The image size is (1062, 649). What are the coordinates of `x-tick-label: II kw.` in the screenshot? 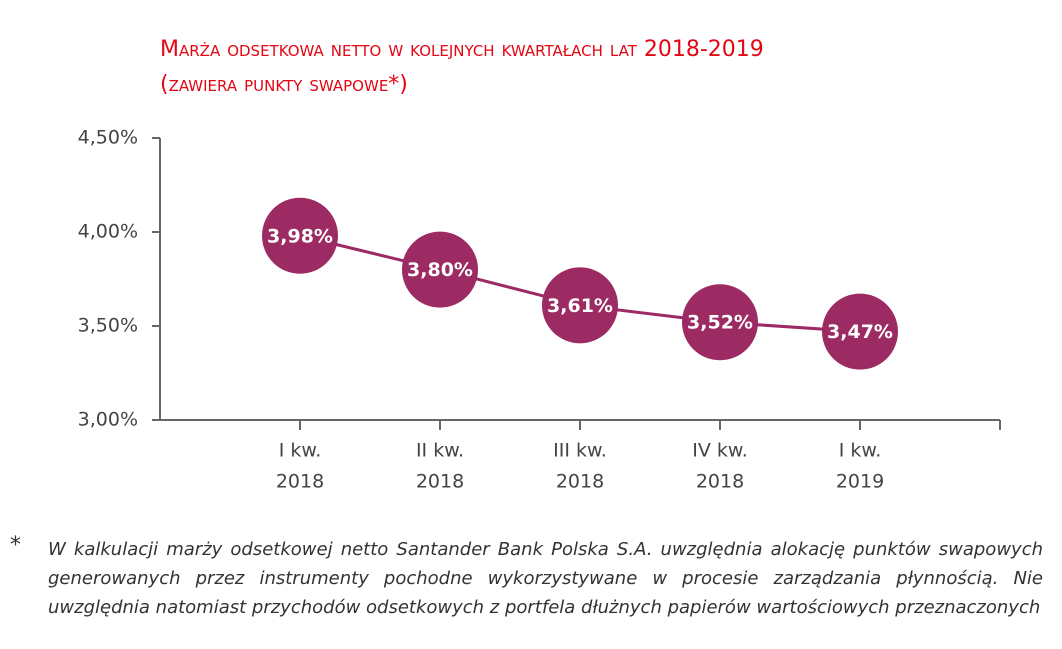 It's located at (440, 451).